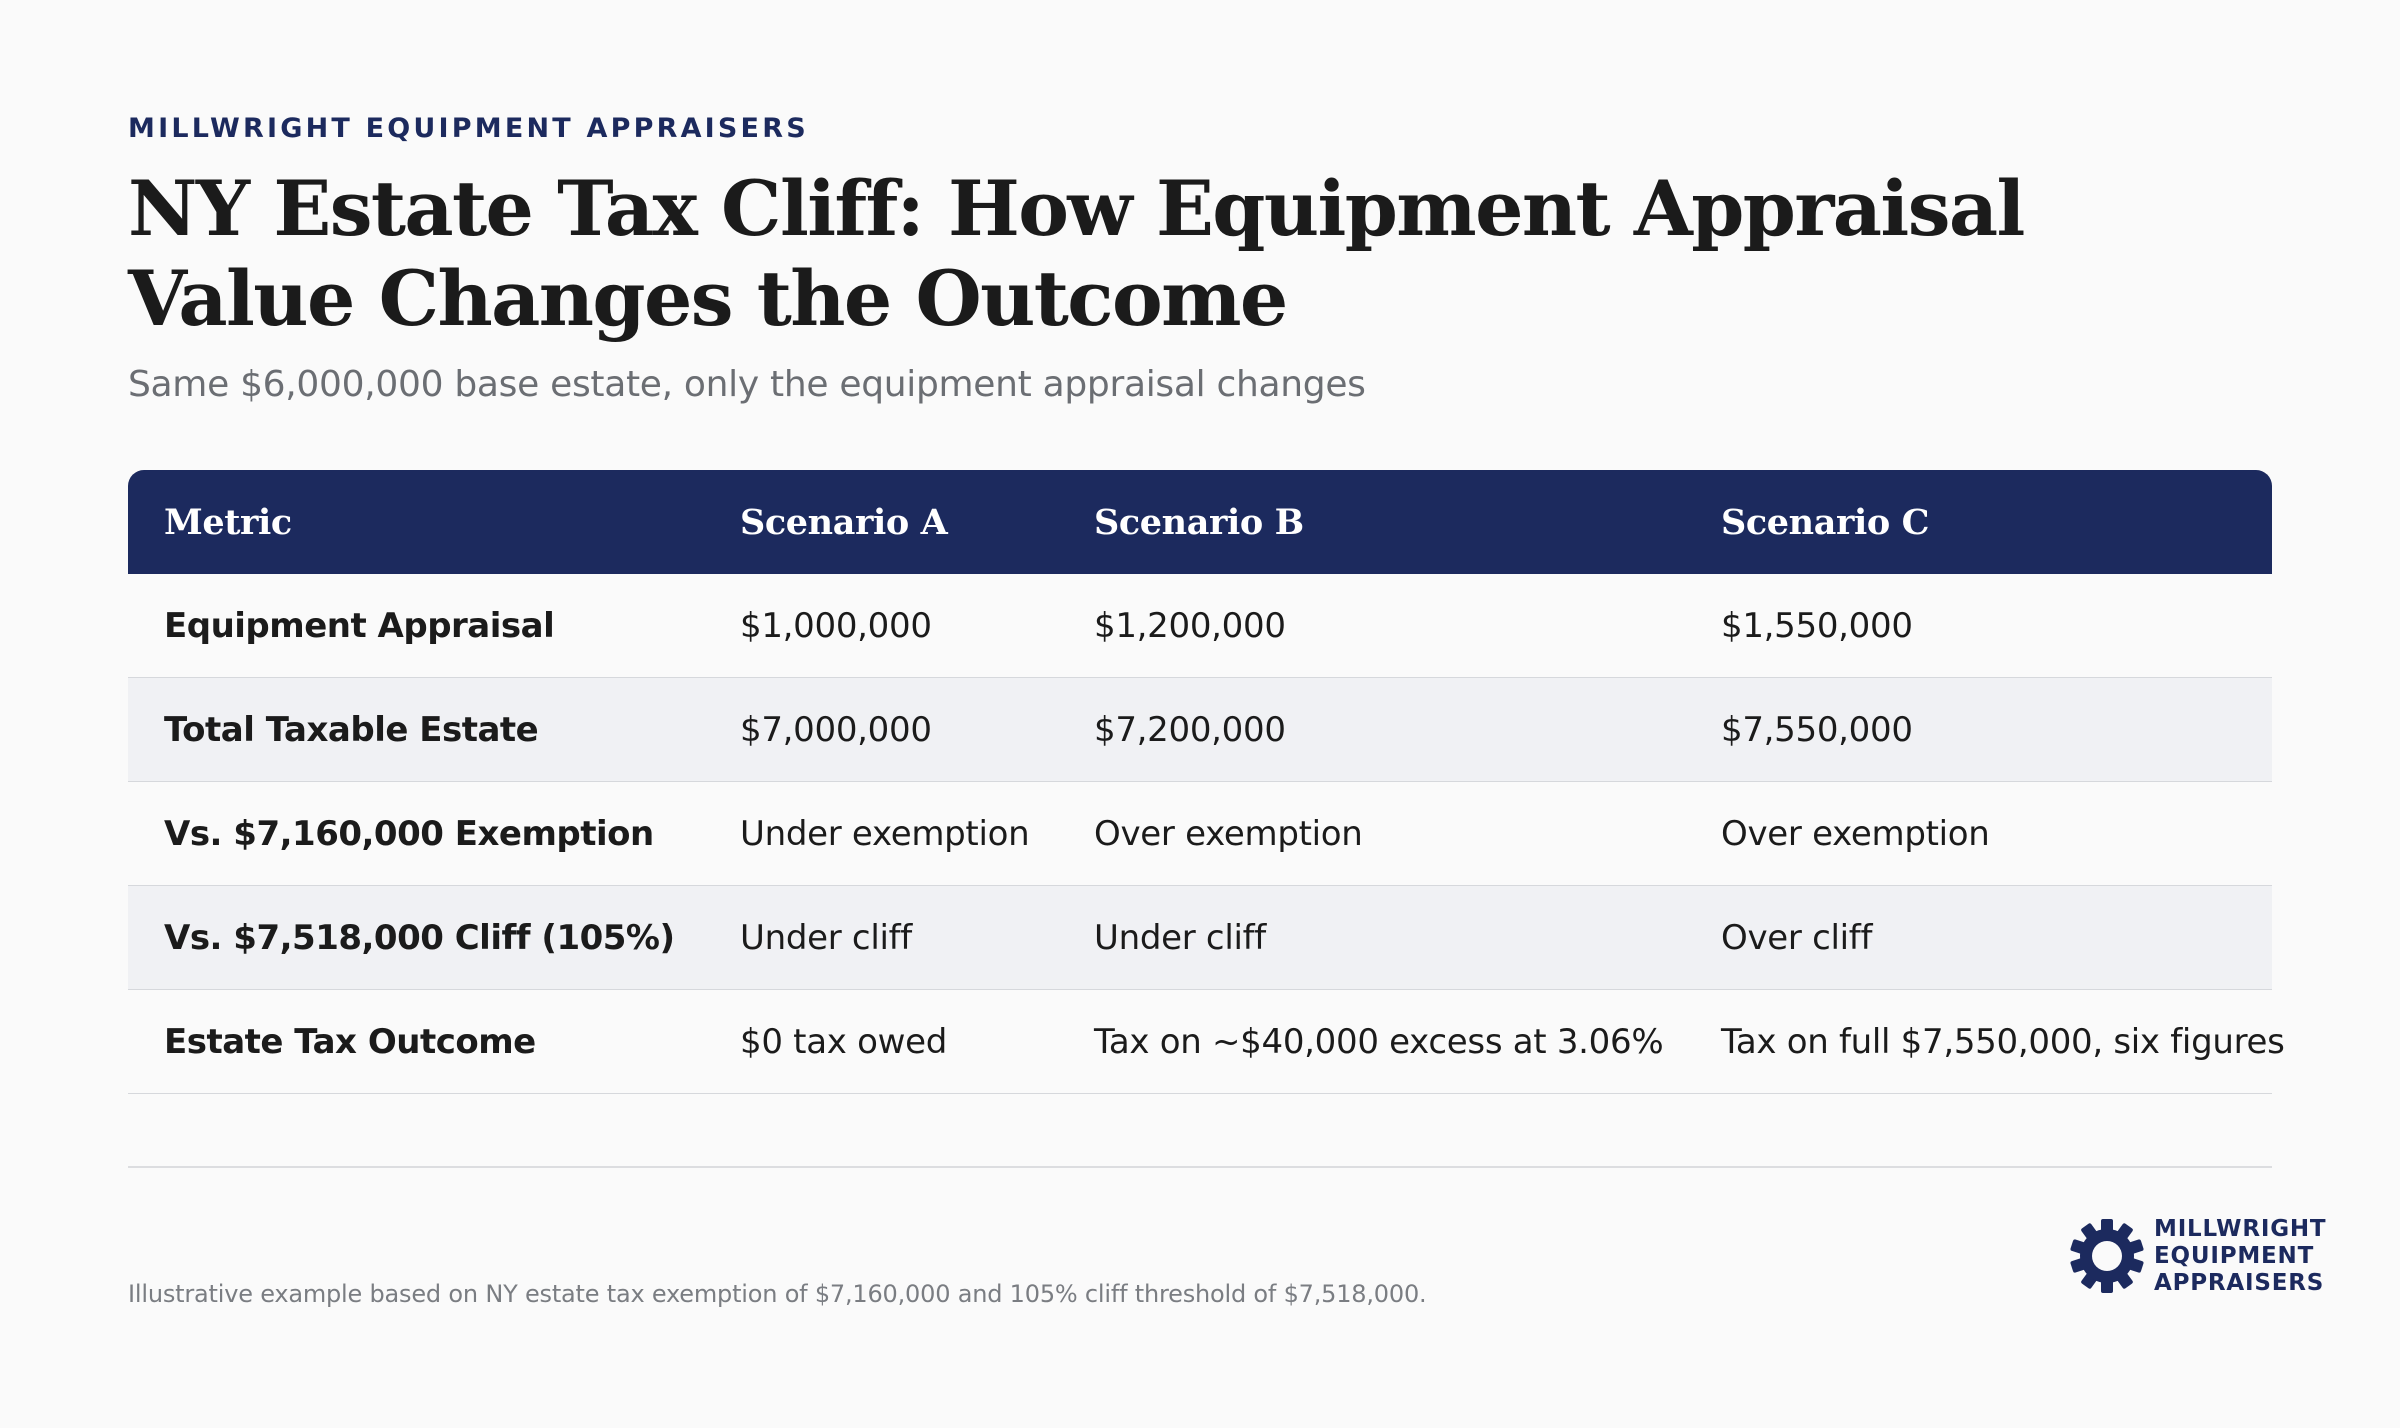 Image resolution: width=2400 pixels, height=1428 pixels. I want to click on logo-line: EQUIPMENT, so click(2234, 1256).